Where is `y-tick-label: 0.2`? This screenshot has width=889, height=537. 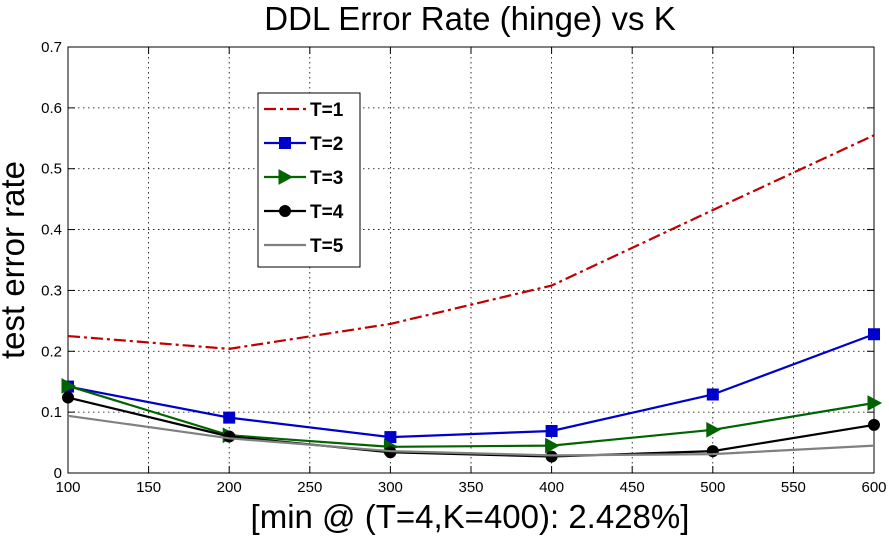 y-tick-label: 0.2 is located at coordinates (51, 351).